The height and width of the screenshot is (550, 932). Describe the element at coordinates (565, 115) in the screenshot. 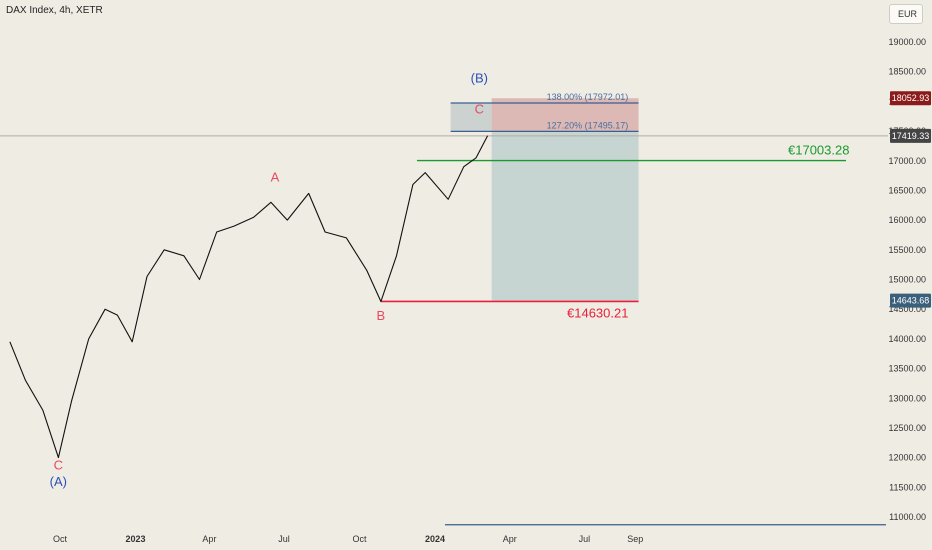

I see `target-zone` at that location.